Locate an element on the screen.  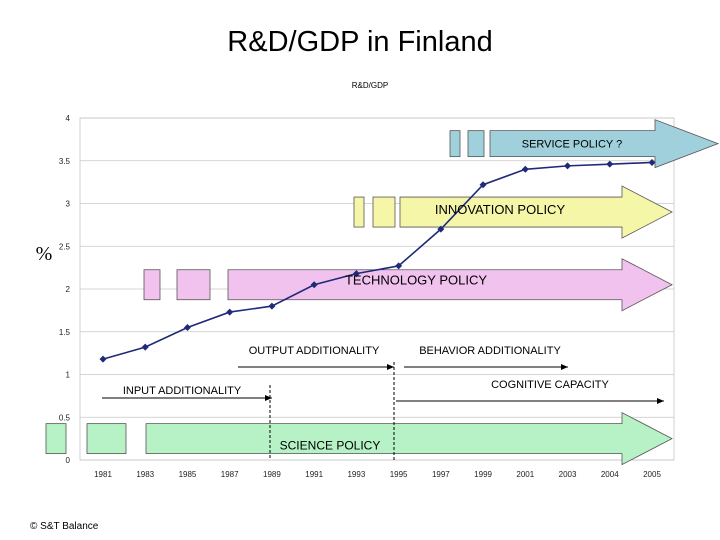
annotation-label: OUTPUT ADDITIONALITY is located at coordinates (314, 351).